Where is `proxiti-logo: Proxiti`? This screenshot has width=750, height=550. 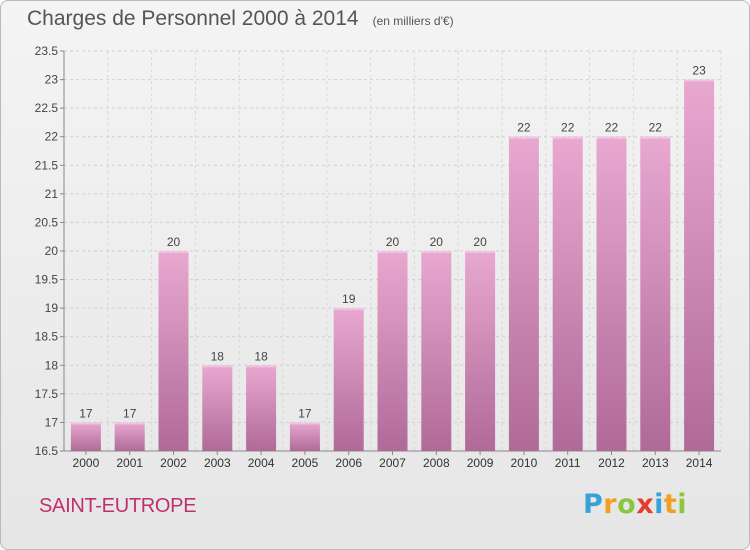
proxiti-logo: Proxiti is located at coordinates (635, 504).